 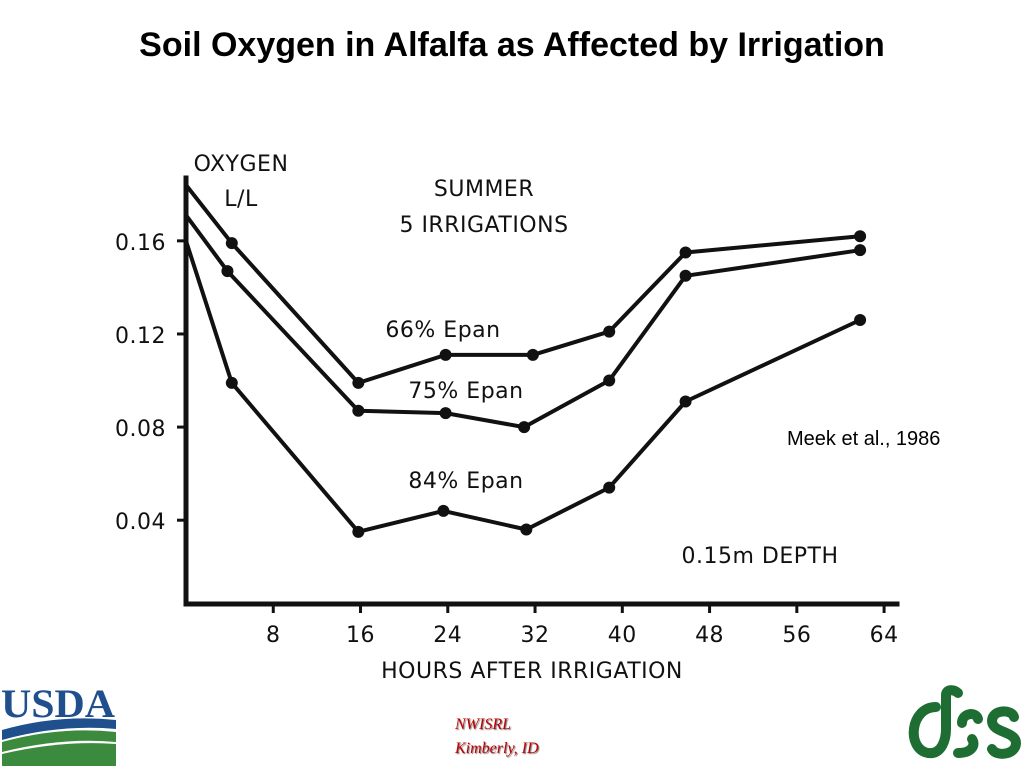 I want to click on series-label: 75% Epan, so click(x=465, y=391).